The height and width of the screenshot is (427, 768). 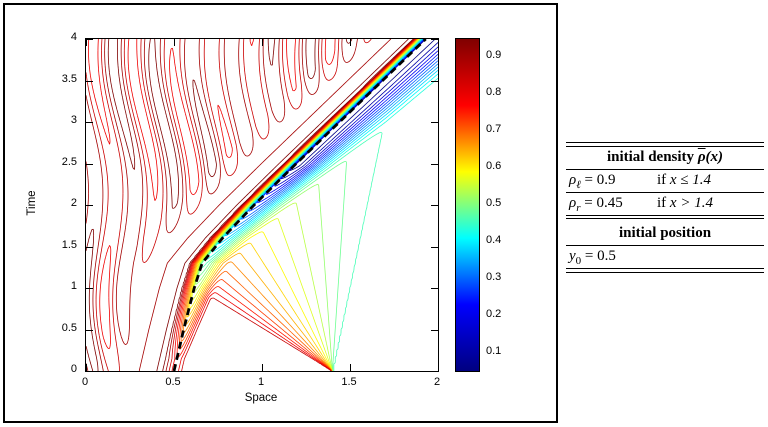 I want to click on density-left-condition: if x ≤ 1.4, so click(x=684, y=179).